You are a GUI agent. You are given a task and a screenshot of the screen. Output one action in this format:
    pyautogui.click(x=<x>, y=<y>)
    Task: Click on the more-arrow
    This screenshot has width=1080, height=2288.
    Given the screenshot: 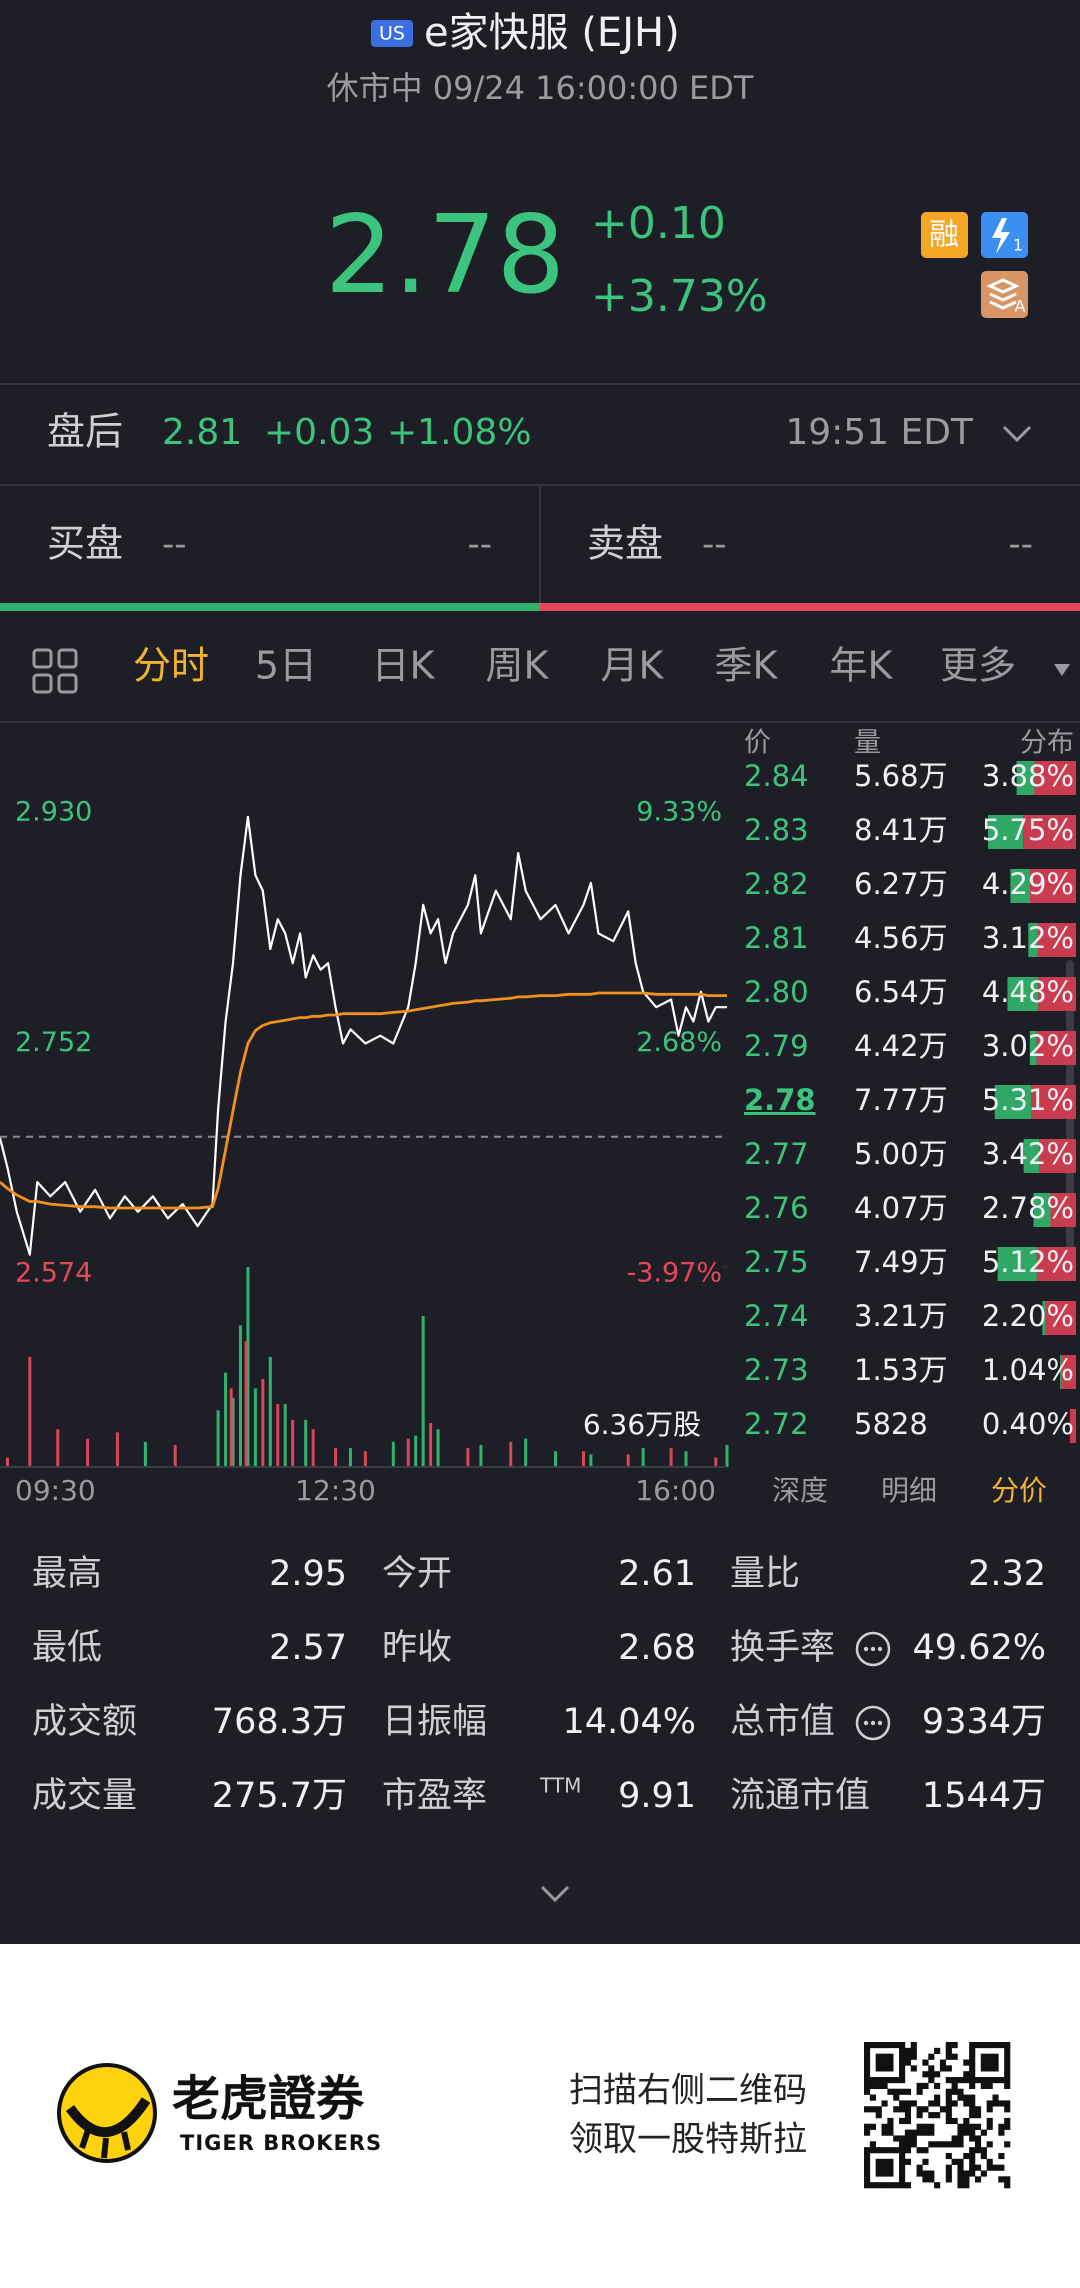 What is the action you would take?
    pyautogui.click(x=1062, y=670)
    